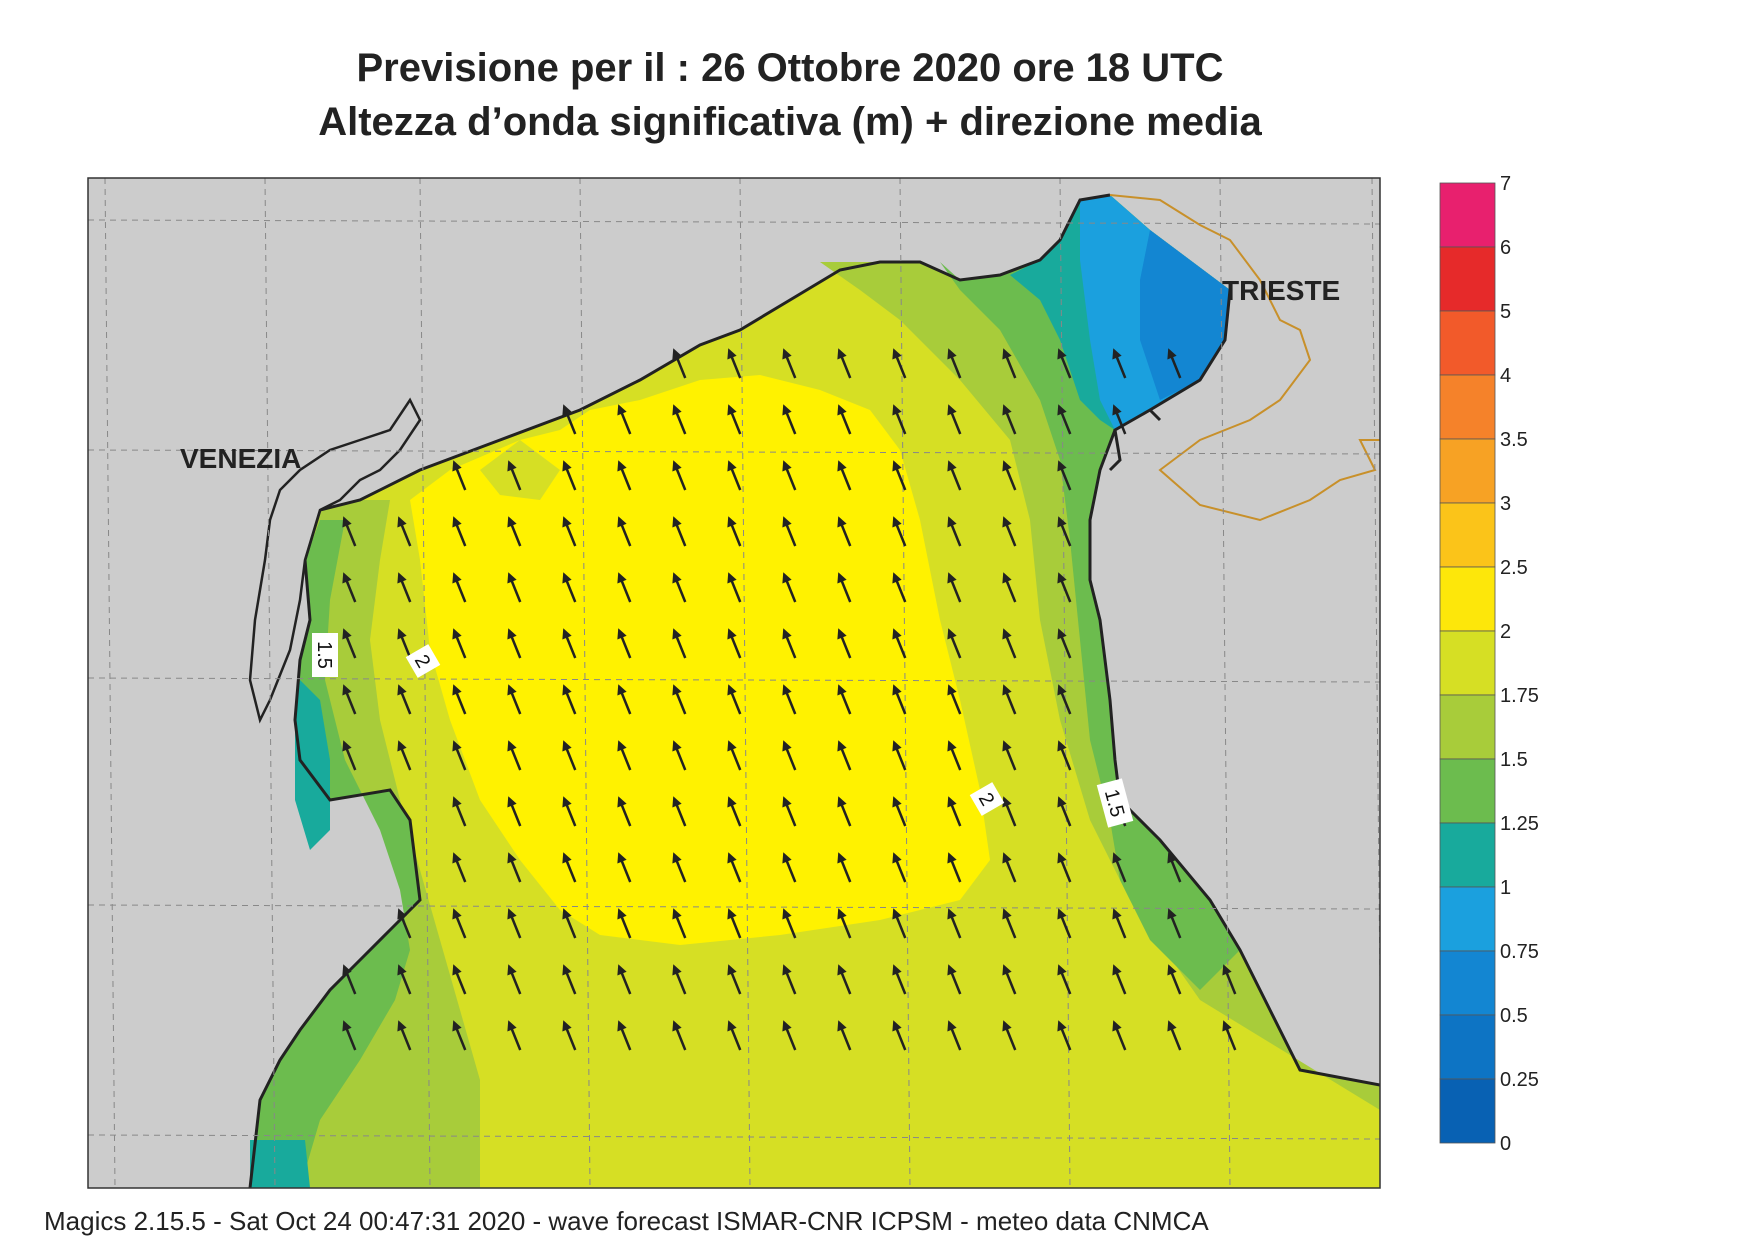 This screenshot has width=1755, height=1242. What do you see at coordinates (1505, 248) in the screenshot?
I see `colorbar-label: 6` at bounding box center [1505, 248].